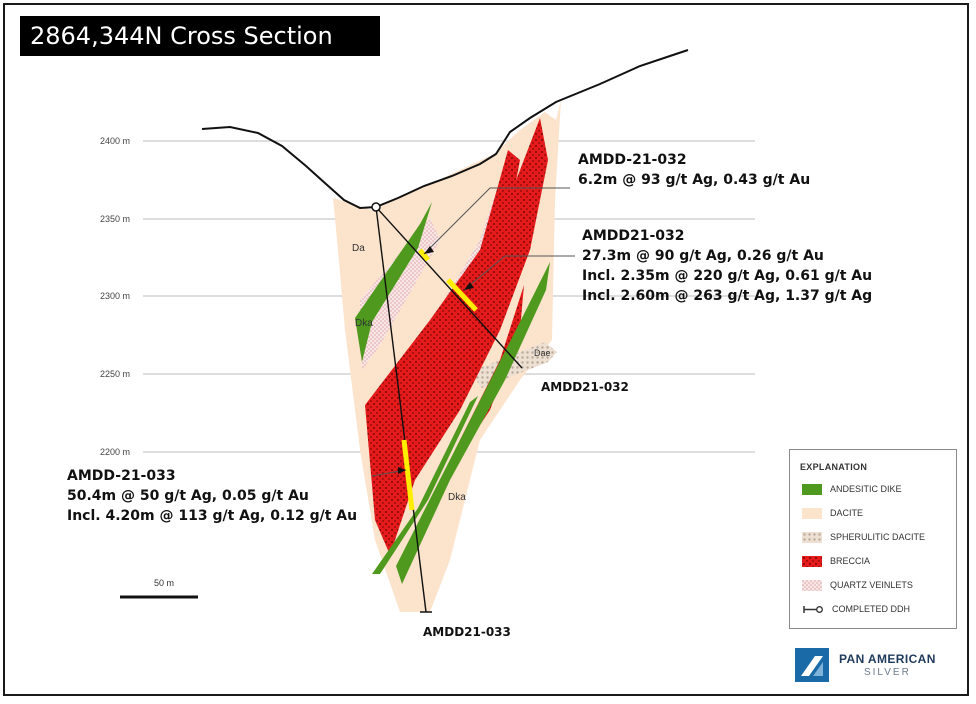 This screenshot has width=976, height=704. Describe the element at coordinates (212, 516) in the screenshot. I see `annotation-included: Incl. 4.20m @ 113 g/t Ag, 0.12 g/t Au` at that location.